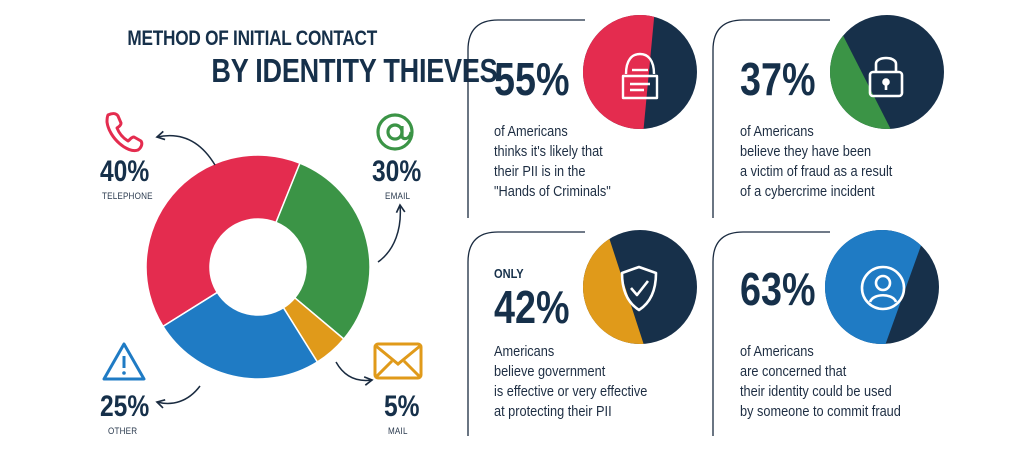 The height and width of the screenshot is (460, 1024). What do you see at coordinates (185, 148) in the screenshot?
I see `arrow-telephone` at bounding box center [185, 148].